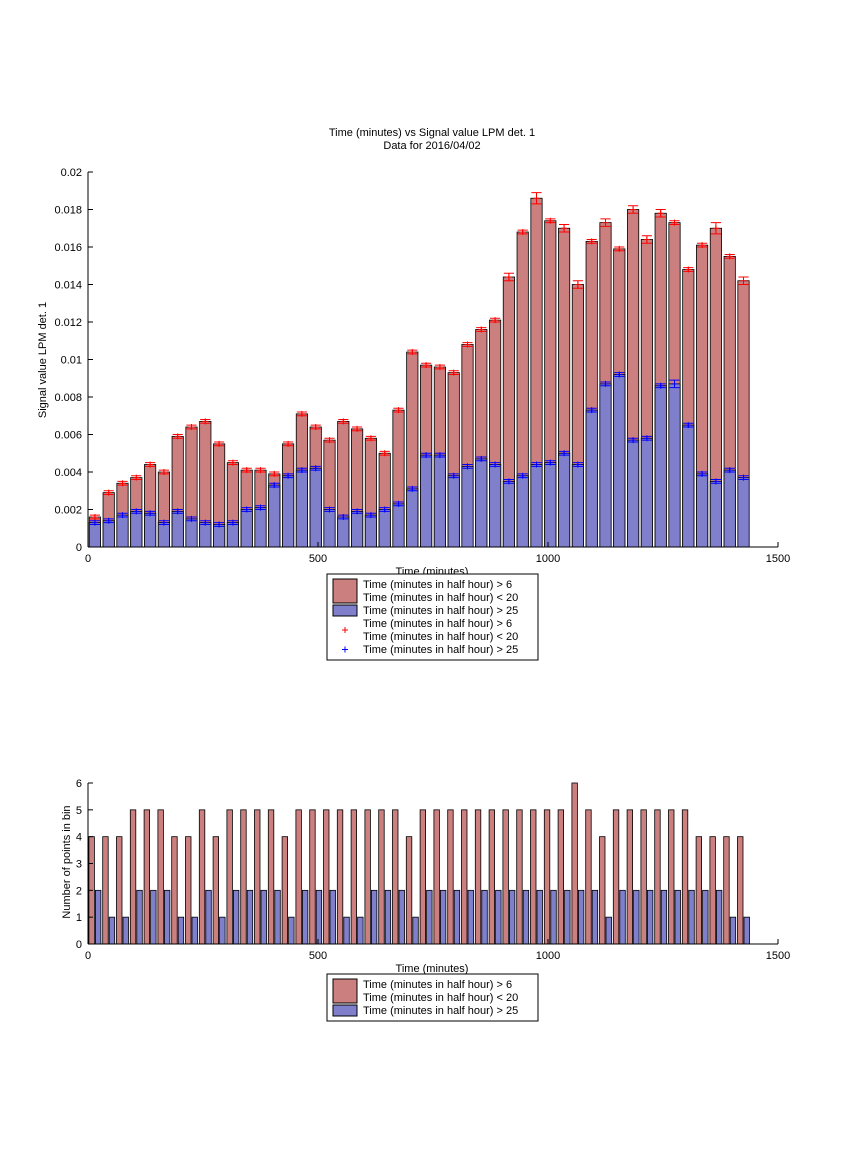  Describe the element at coordinates (68, 323) in the screenshot. I see `y-tick-label: 0.012` at that location.